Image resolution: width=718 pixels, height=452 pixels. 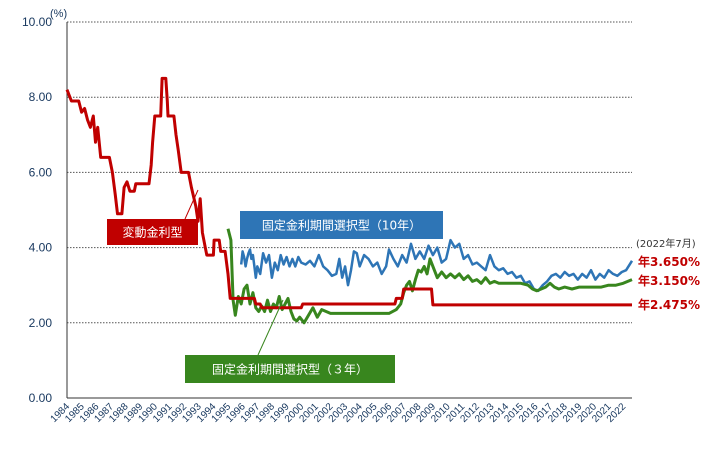 I want to click on y-tick-label: 2.00, so click(x=41, y=323).